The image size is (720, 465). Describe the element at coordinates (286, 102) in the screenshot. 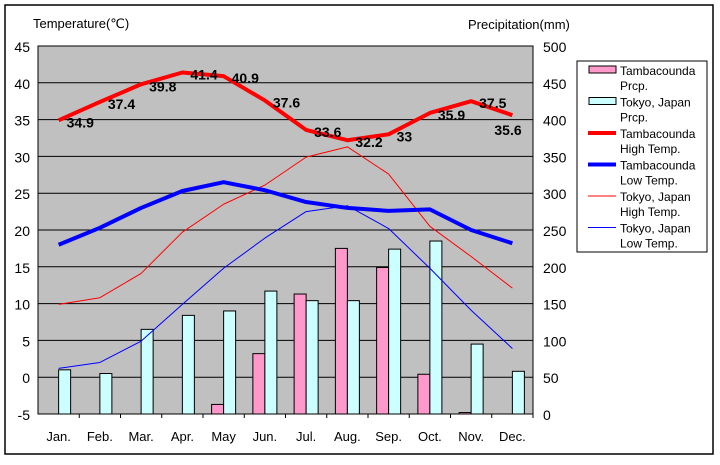

I see `data-label: 37.6` at that location.